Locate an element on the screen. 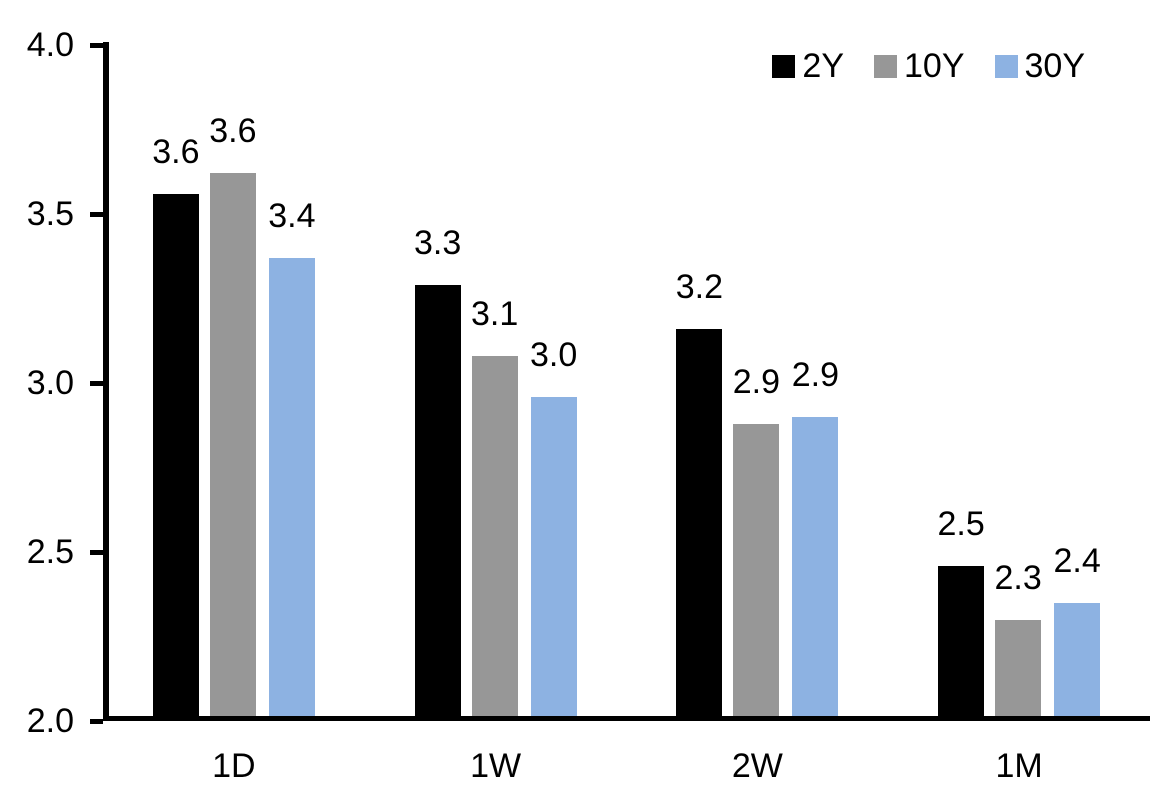 The image size is (1152, 795). y-axis-tick-label: 2.0 is located at coordinates (50, 721).